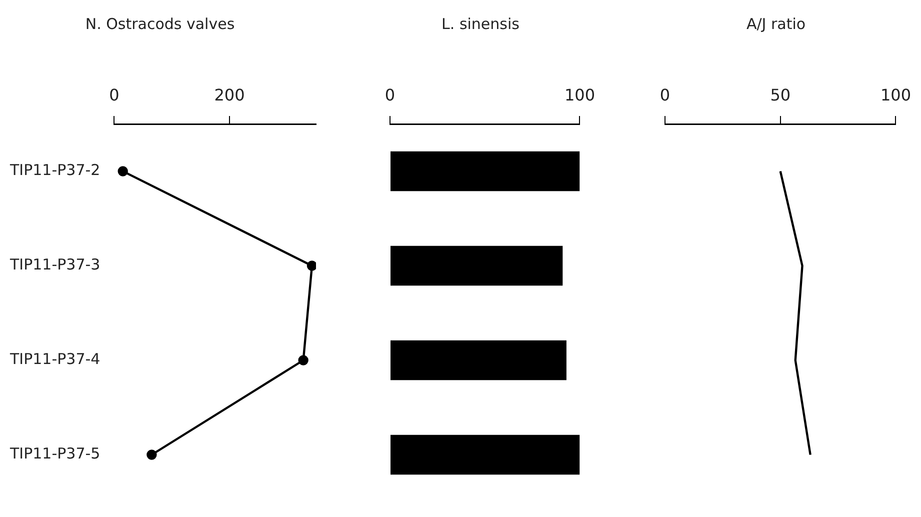  Describe the element at coordinates (776, 23) in the screenshot. I see `chart-title: A/J ratio` at that location.